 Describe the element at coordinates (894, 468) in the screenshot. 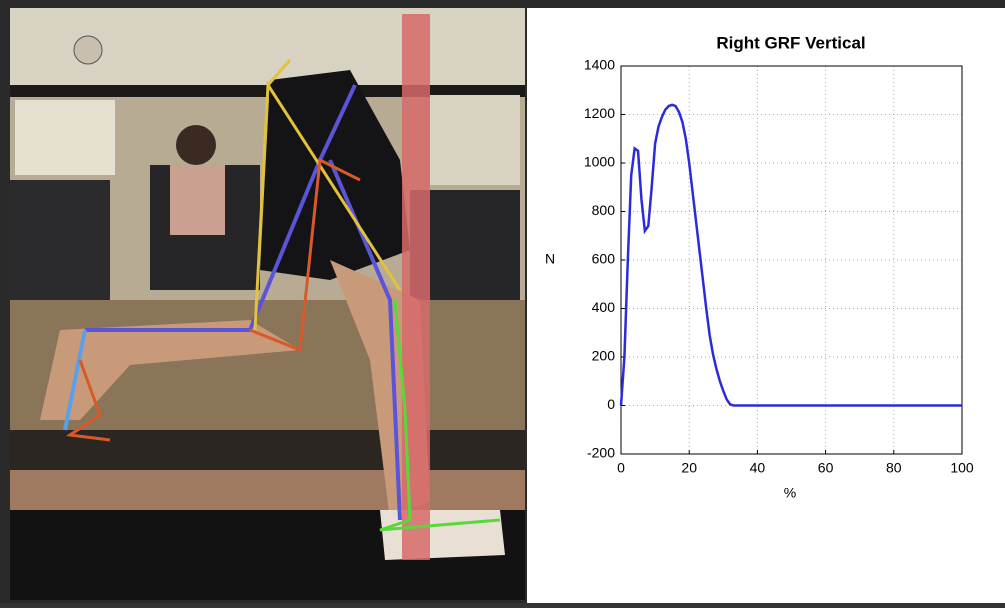

I see `x-tick-label: 80` at that location.